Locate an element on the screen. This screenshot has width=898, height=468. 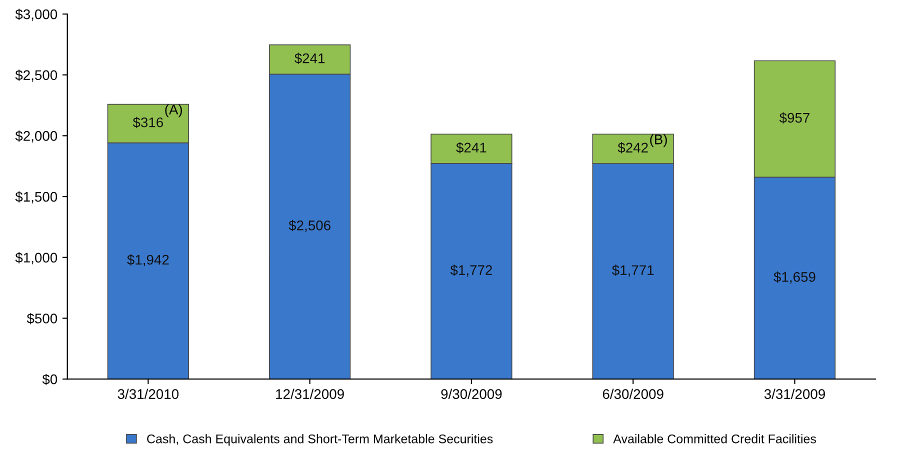
y-tick-label: $1,500 is located at coordinates (36, 197).